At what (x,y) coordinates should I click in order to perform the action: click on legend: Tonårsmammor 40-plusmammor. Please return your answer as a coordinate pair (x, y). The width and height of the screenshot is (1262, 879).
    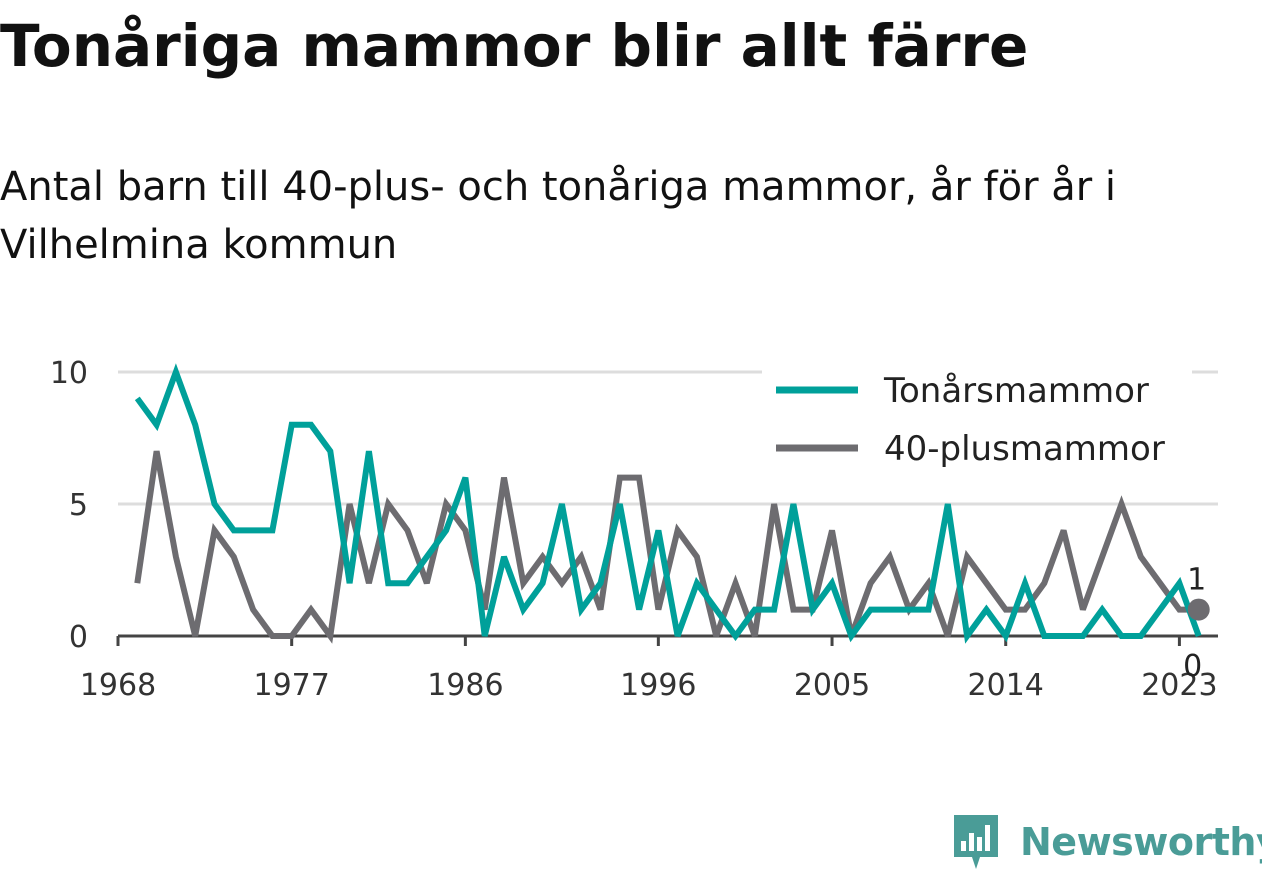
    Looking at the image, I should click on (977, 420).